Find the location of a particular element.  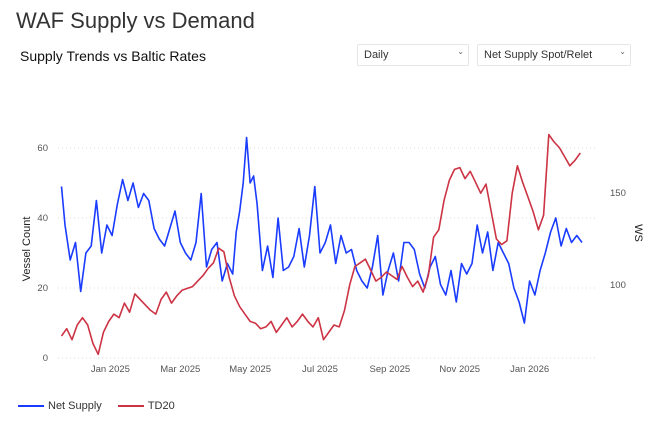

page-title: WAF Supply vs Demand is located at coordinates (135, 20).